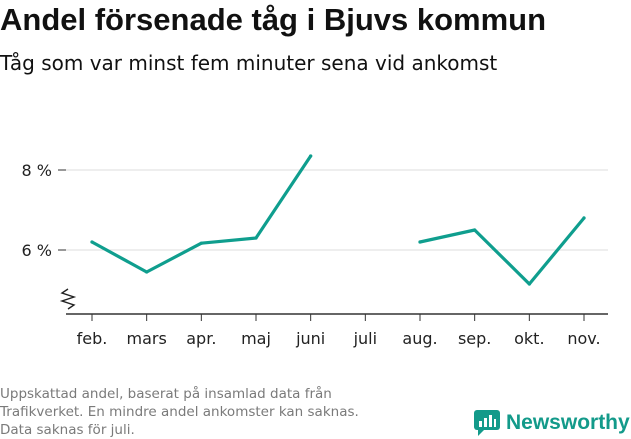 This screenshot has height=439, width=631. I want to click on x-tick-label: sep., so click(474, 338).